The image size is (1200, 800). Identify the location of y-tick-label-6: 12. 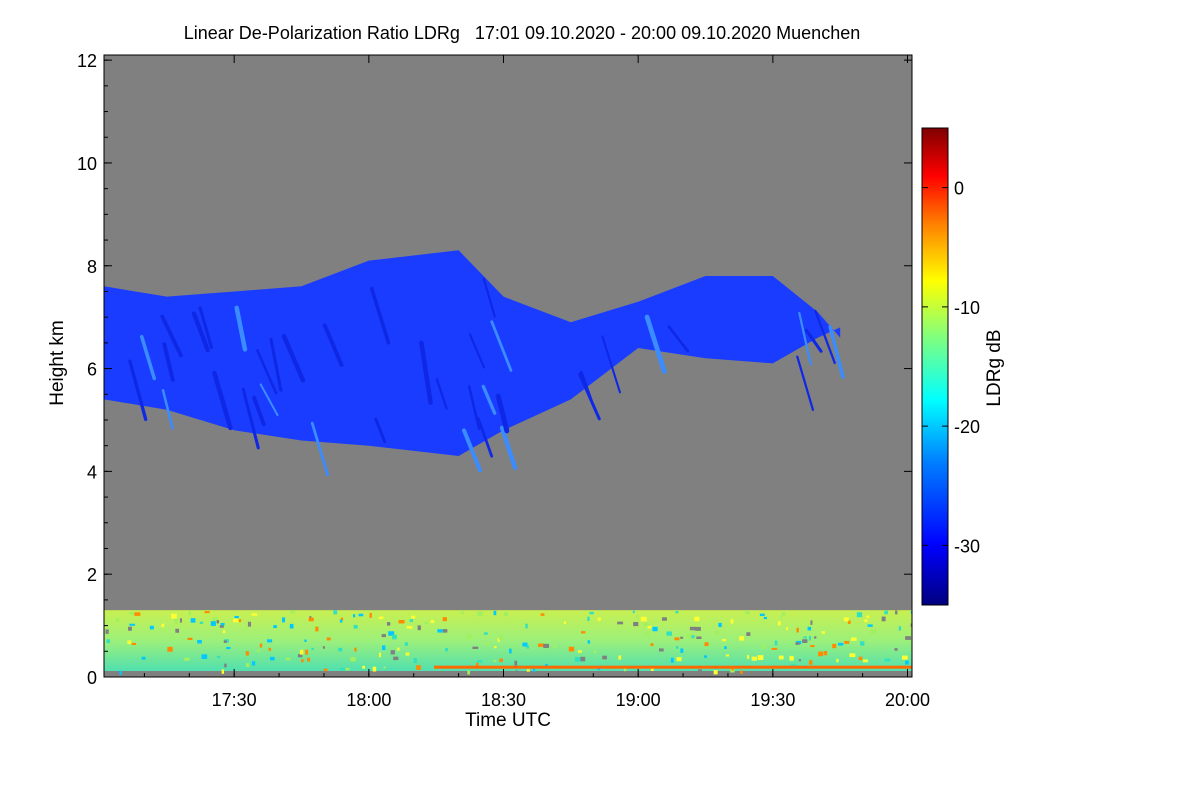
(87, 61).